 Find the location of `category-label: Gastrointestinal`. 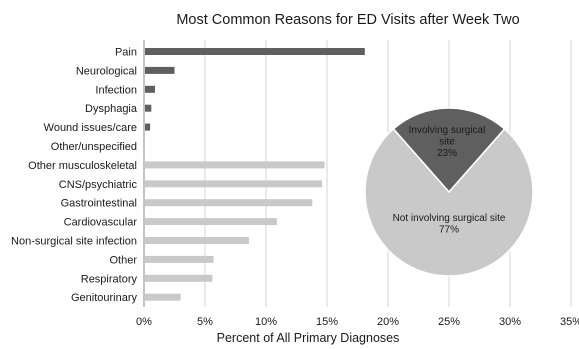

category-label: Gastrointestinal is located at coordinates (99, 204).